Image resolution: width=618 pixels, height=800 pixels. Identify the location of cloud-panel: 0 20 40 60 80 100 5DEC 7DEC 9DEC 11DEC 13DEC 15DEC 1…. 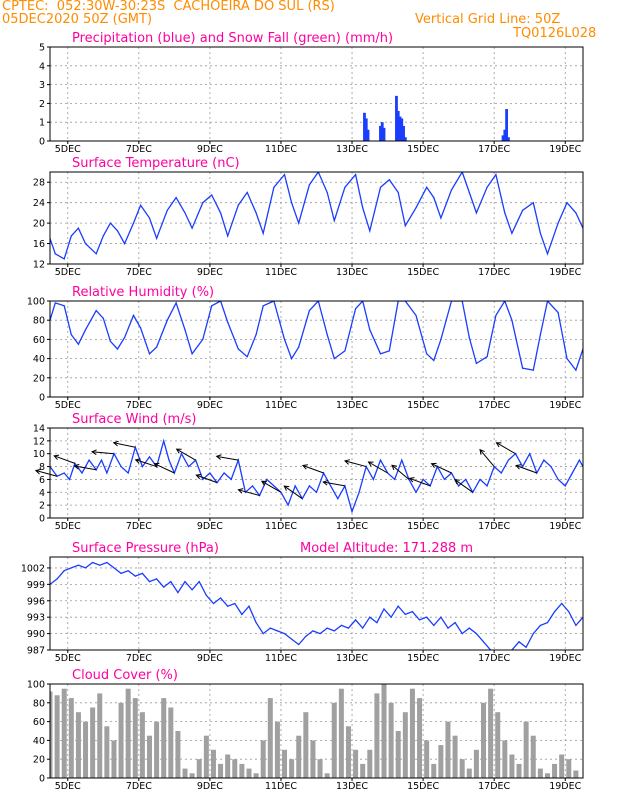
(305, 730).